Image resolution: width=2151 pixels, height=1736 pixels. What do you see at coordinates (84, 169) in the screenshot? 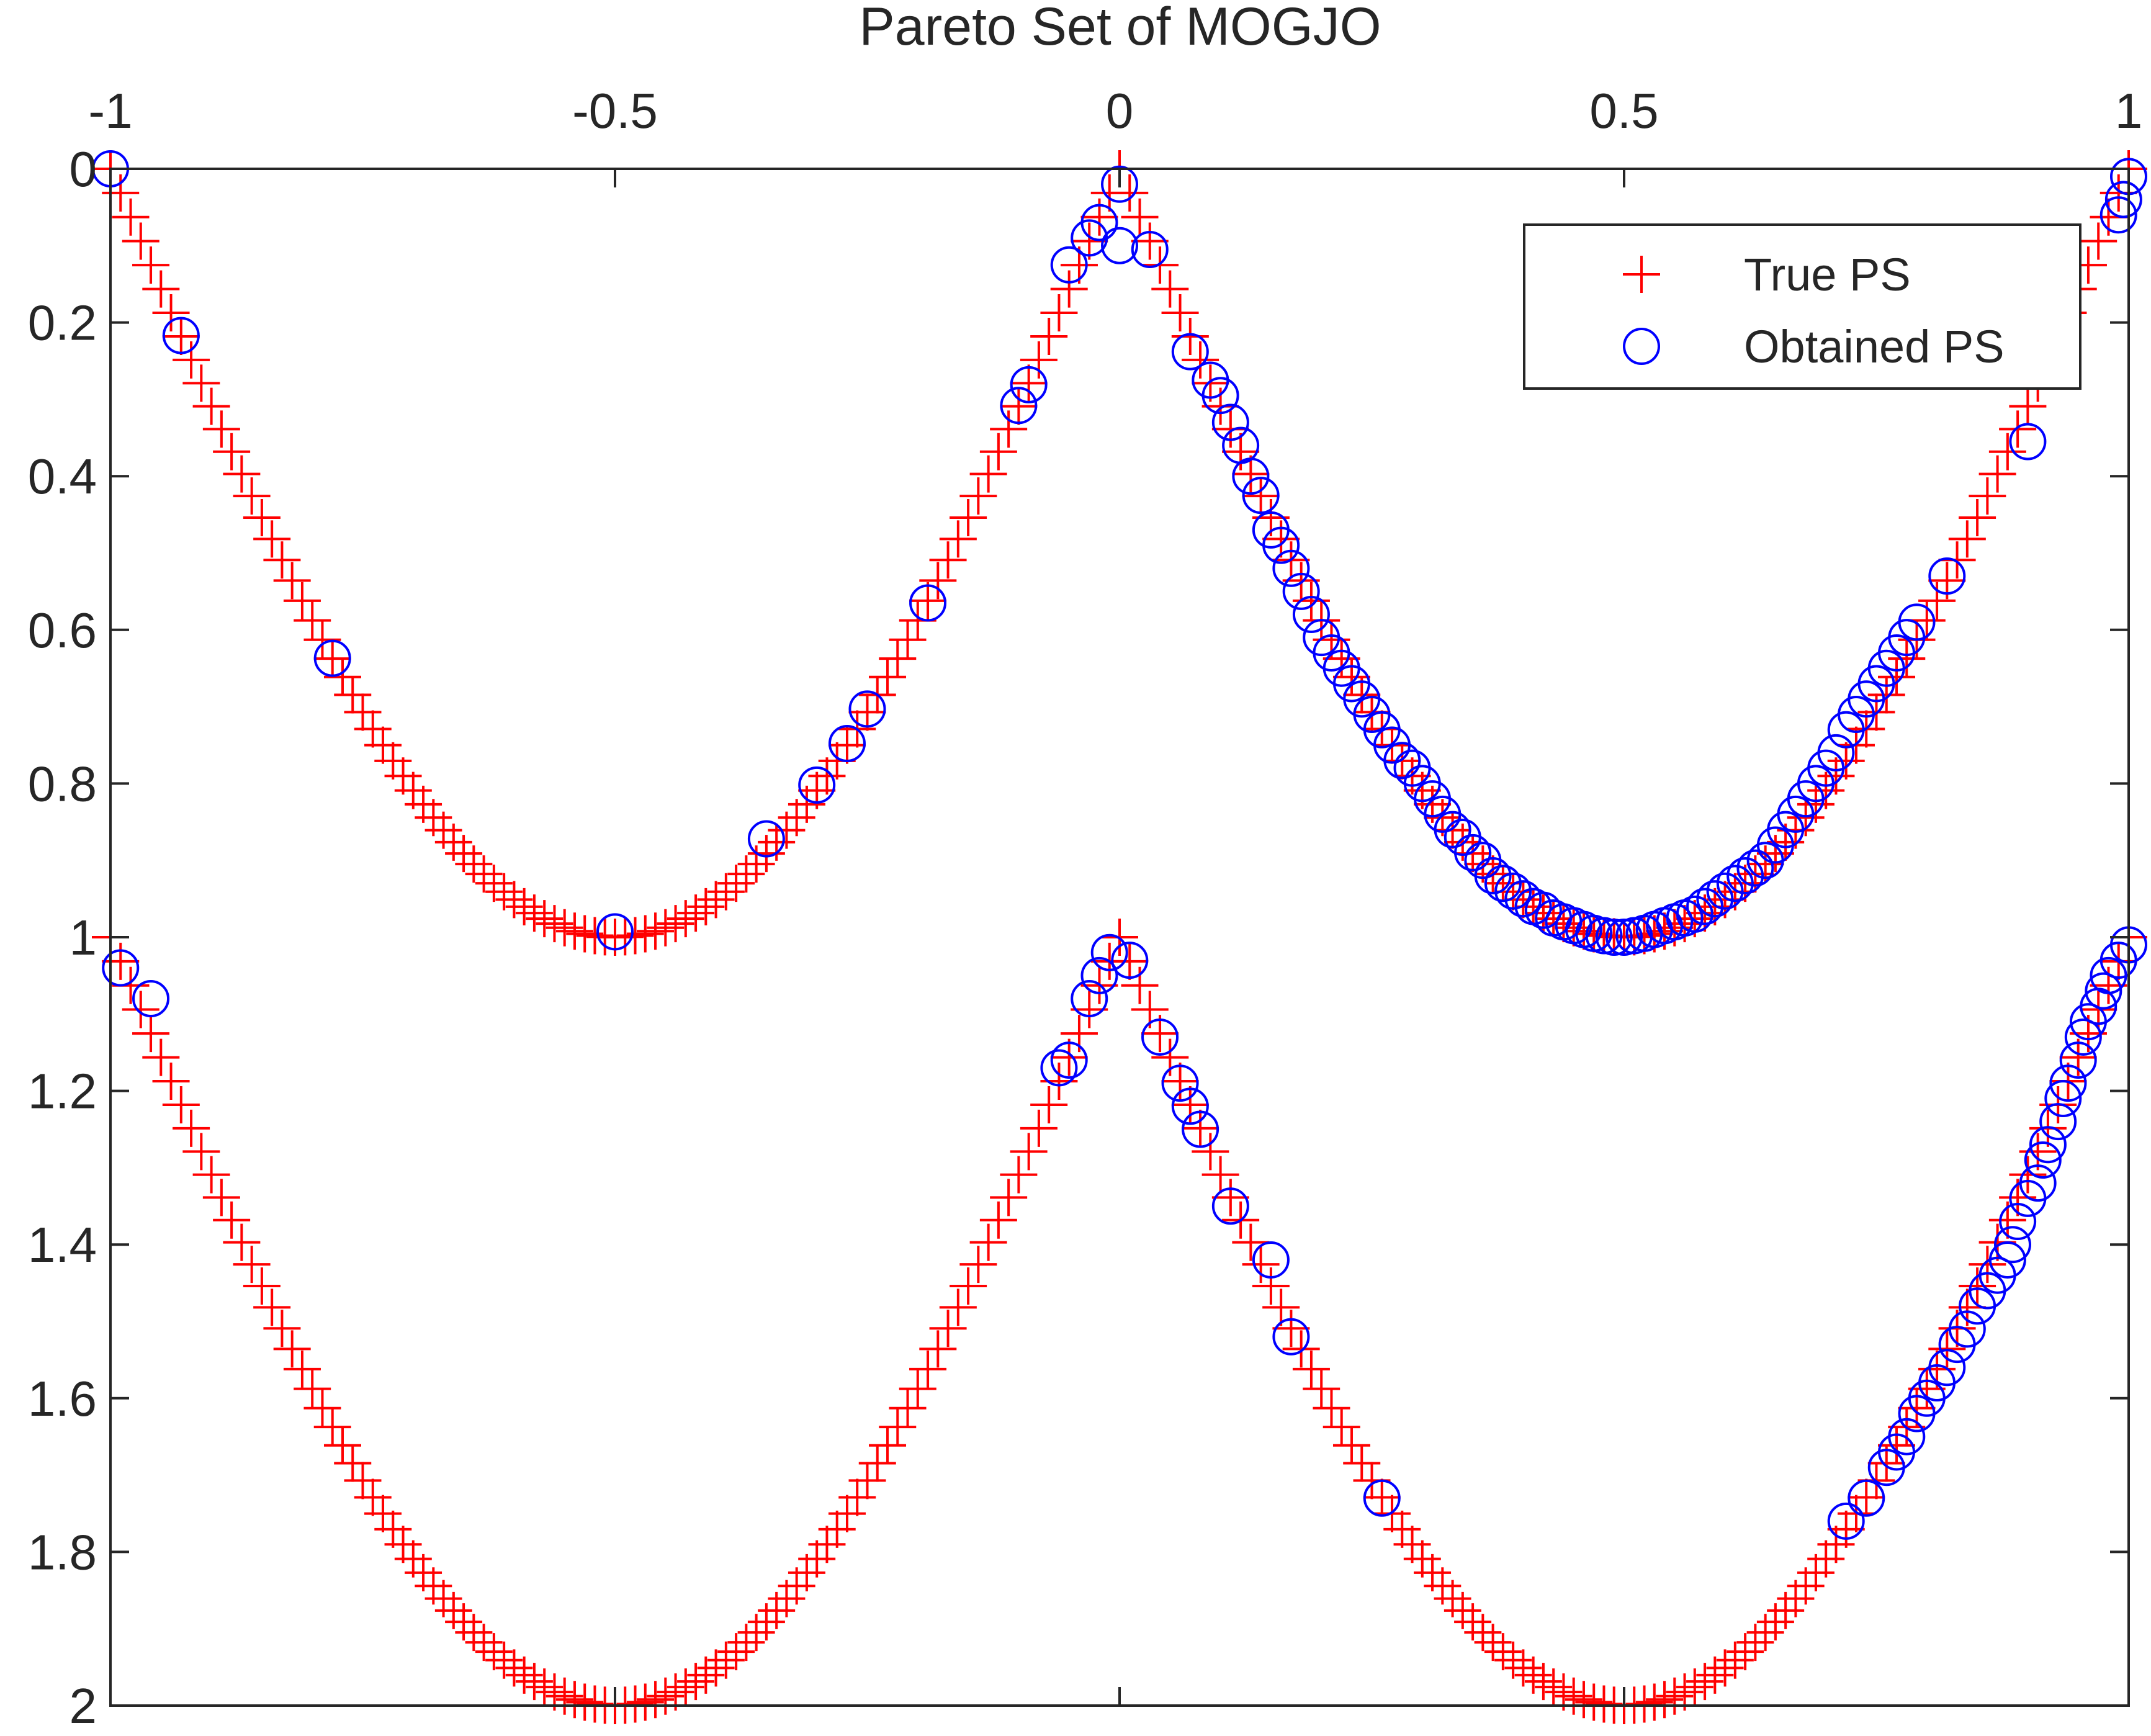
I see `y-tick-label: 0` at bounding box center [84, 169].